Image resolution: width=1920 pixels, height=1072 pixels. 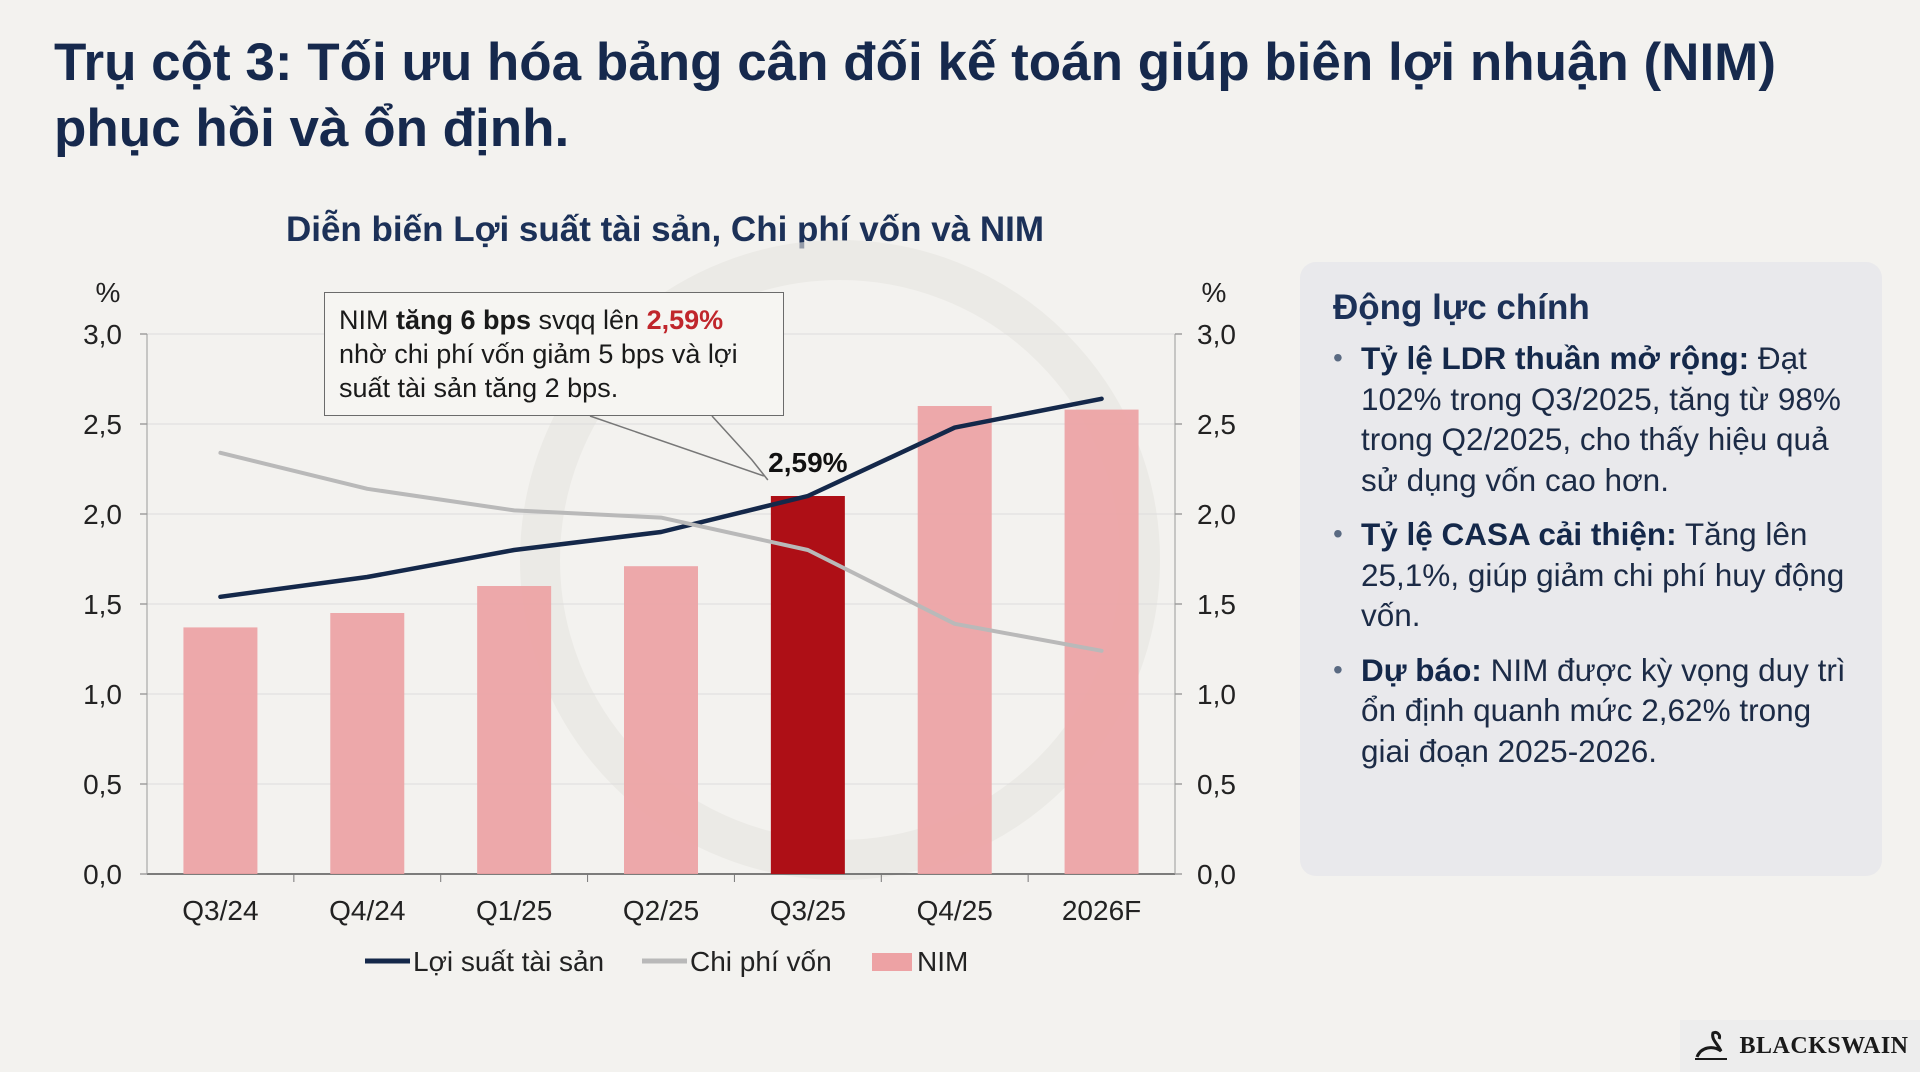 I want to click on x-tick-label: 2026F, so click(x=1101, y=910).